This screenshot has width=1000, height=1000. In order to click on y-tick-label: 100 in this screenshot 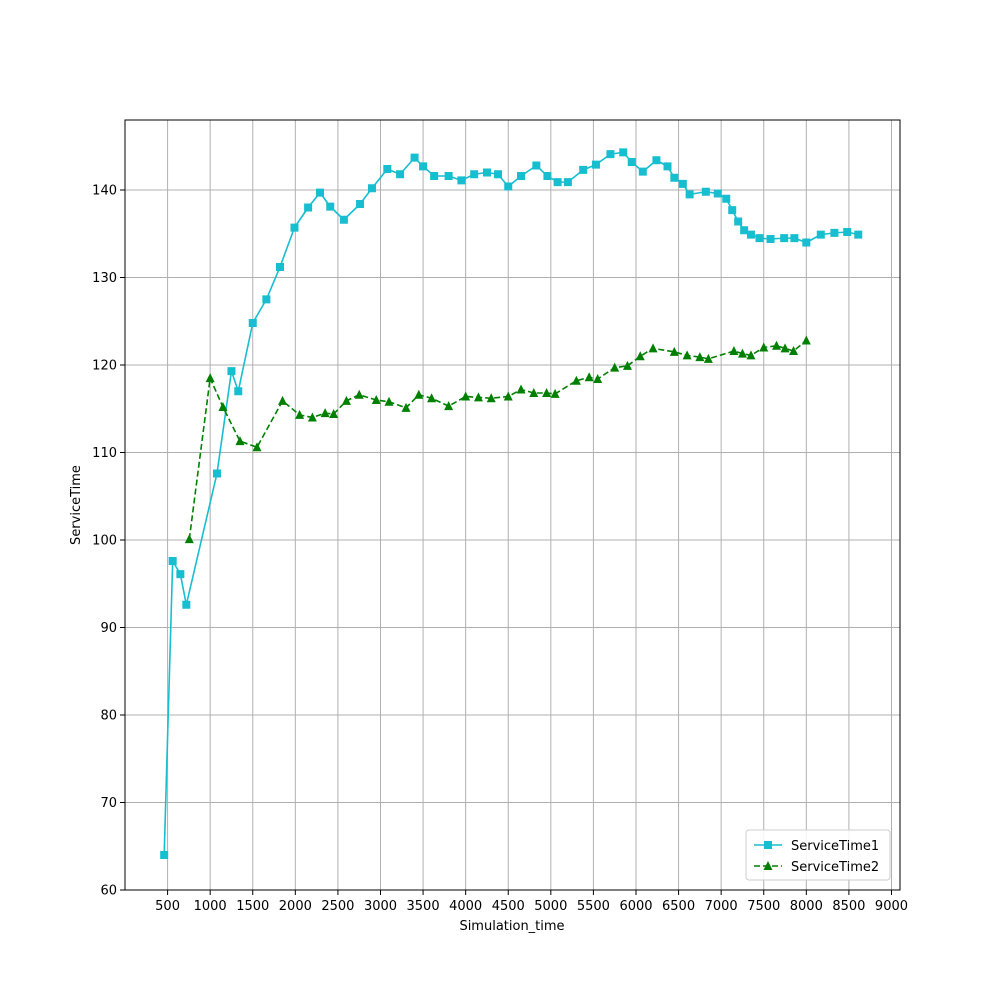, I will do `click(104, 541)`.